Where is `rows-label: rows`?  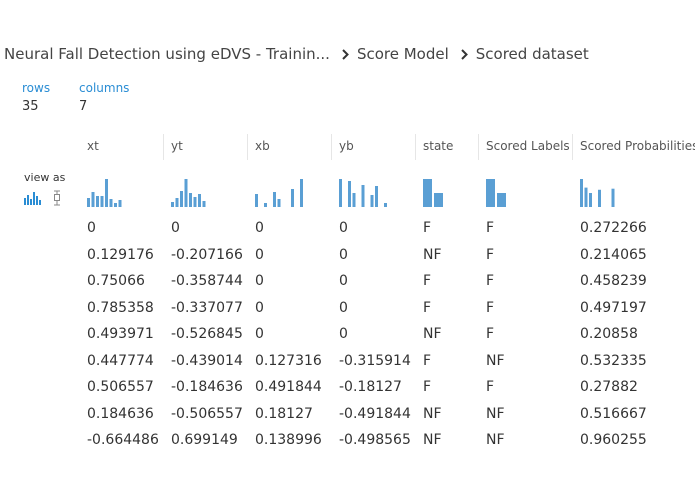
rows-label: rows is located at coordinates (36, 88).